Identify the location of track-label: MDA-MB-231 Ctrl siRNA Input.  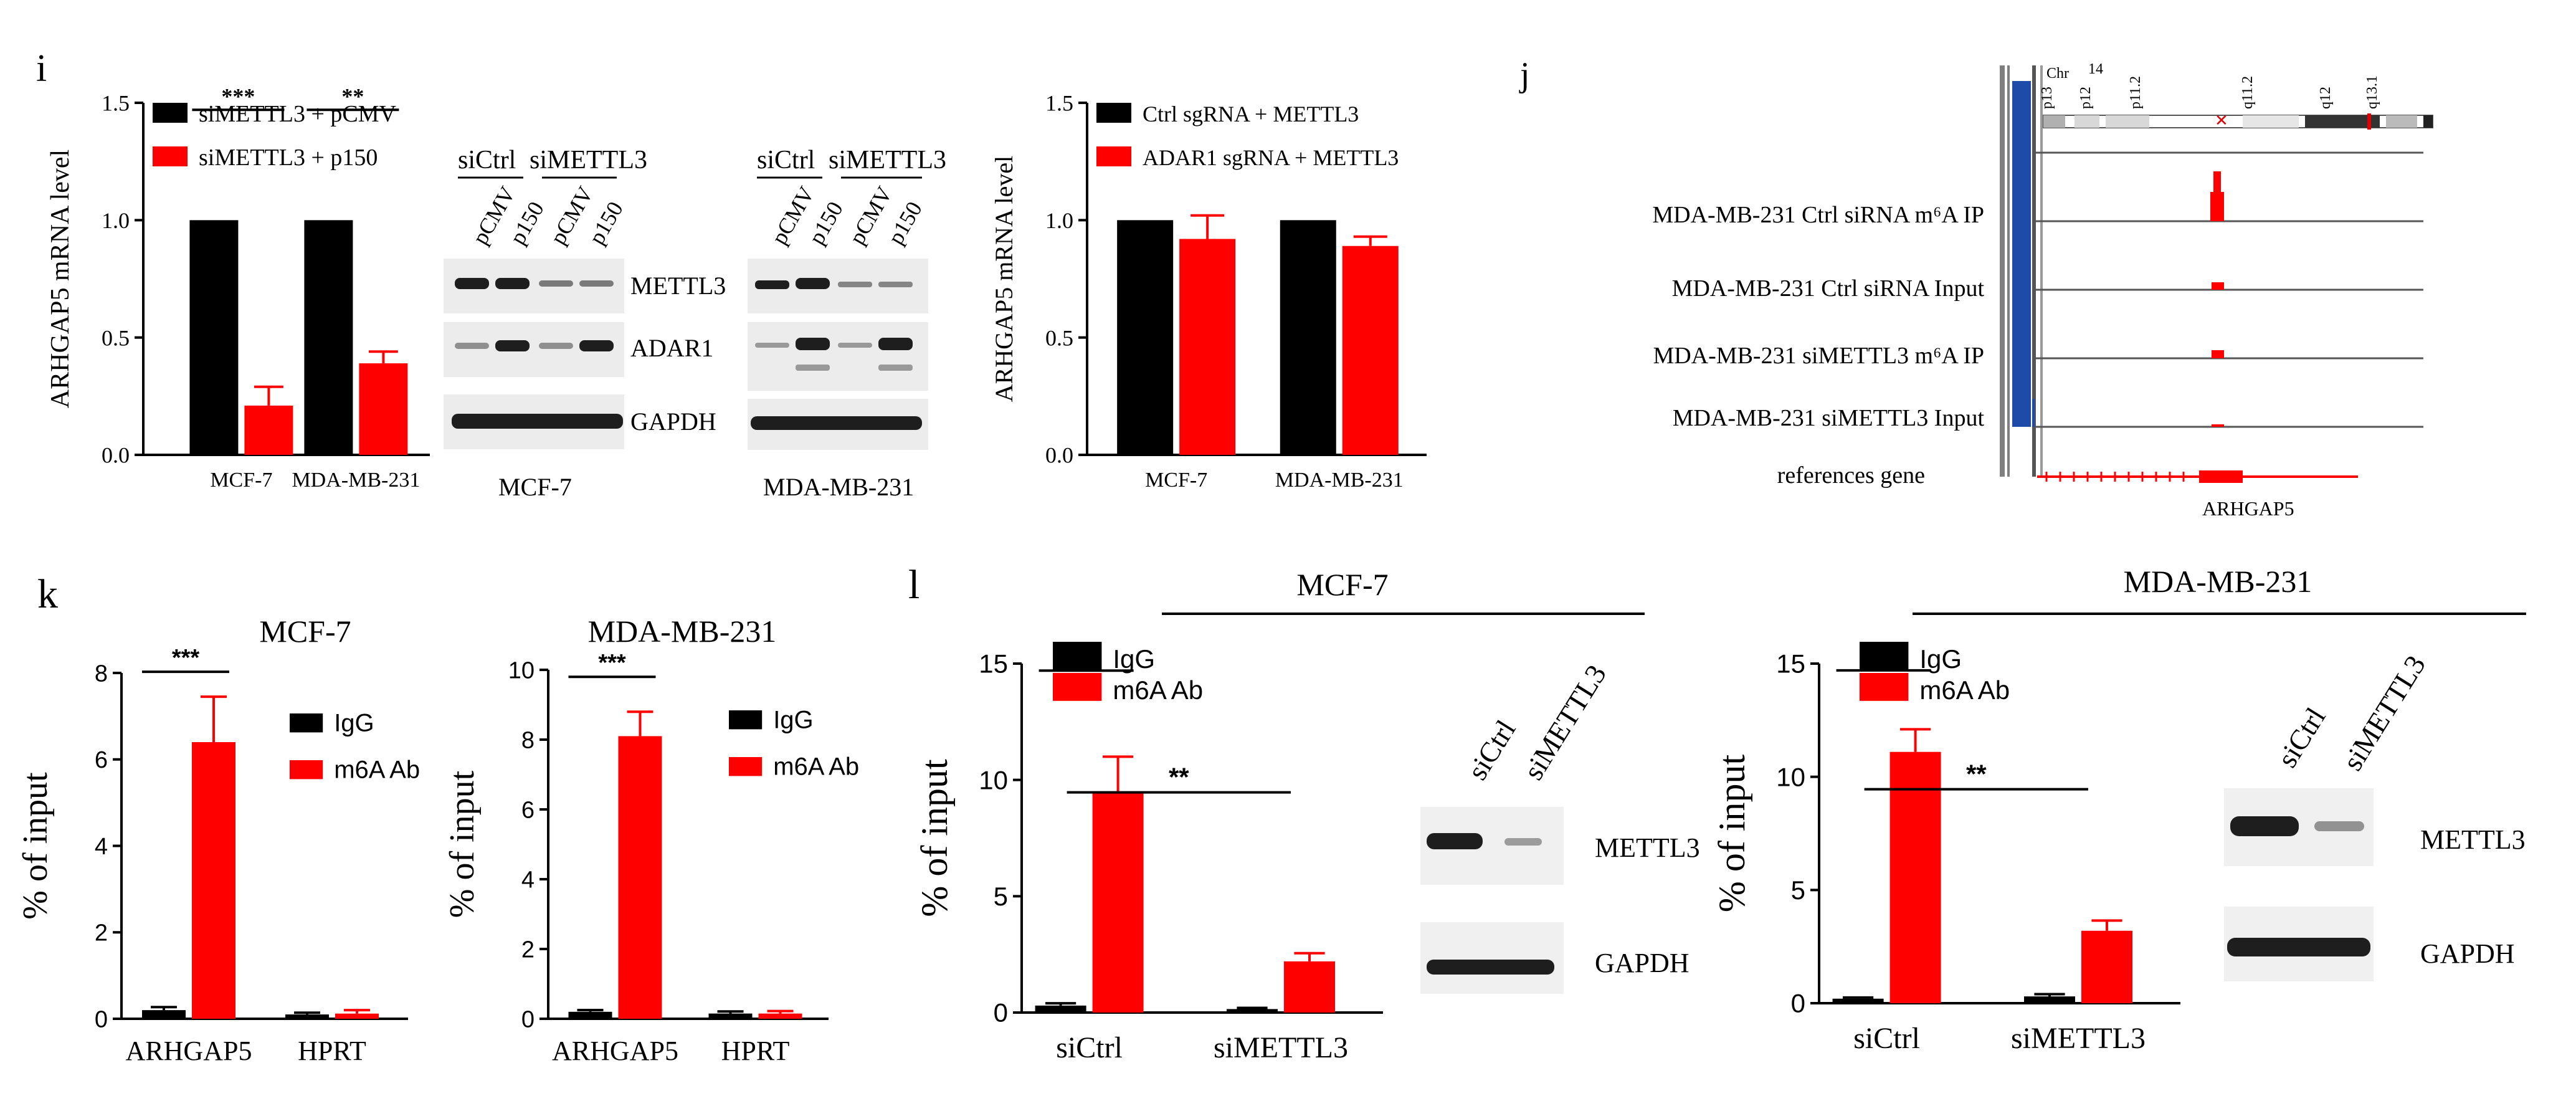
(1829, 288).